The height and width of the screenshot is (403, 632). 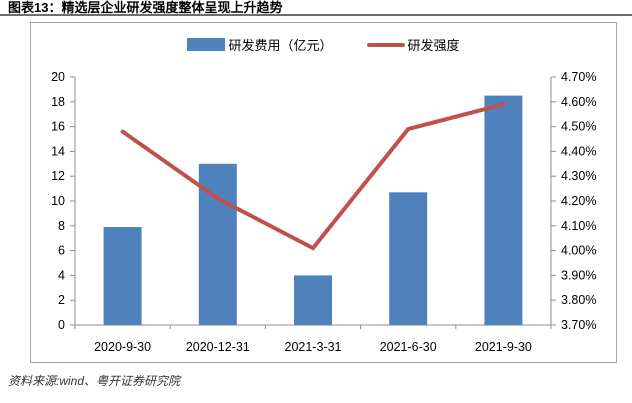 I want to click on right-axis-tick-label: 3.90%, so click(x=578, y=275).